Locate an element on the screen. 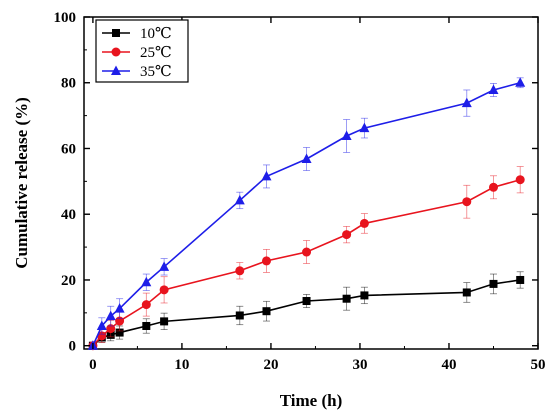  series-line is located at coordinates (306, 313).